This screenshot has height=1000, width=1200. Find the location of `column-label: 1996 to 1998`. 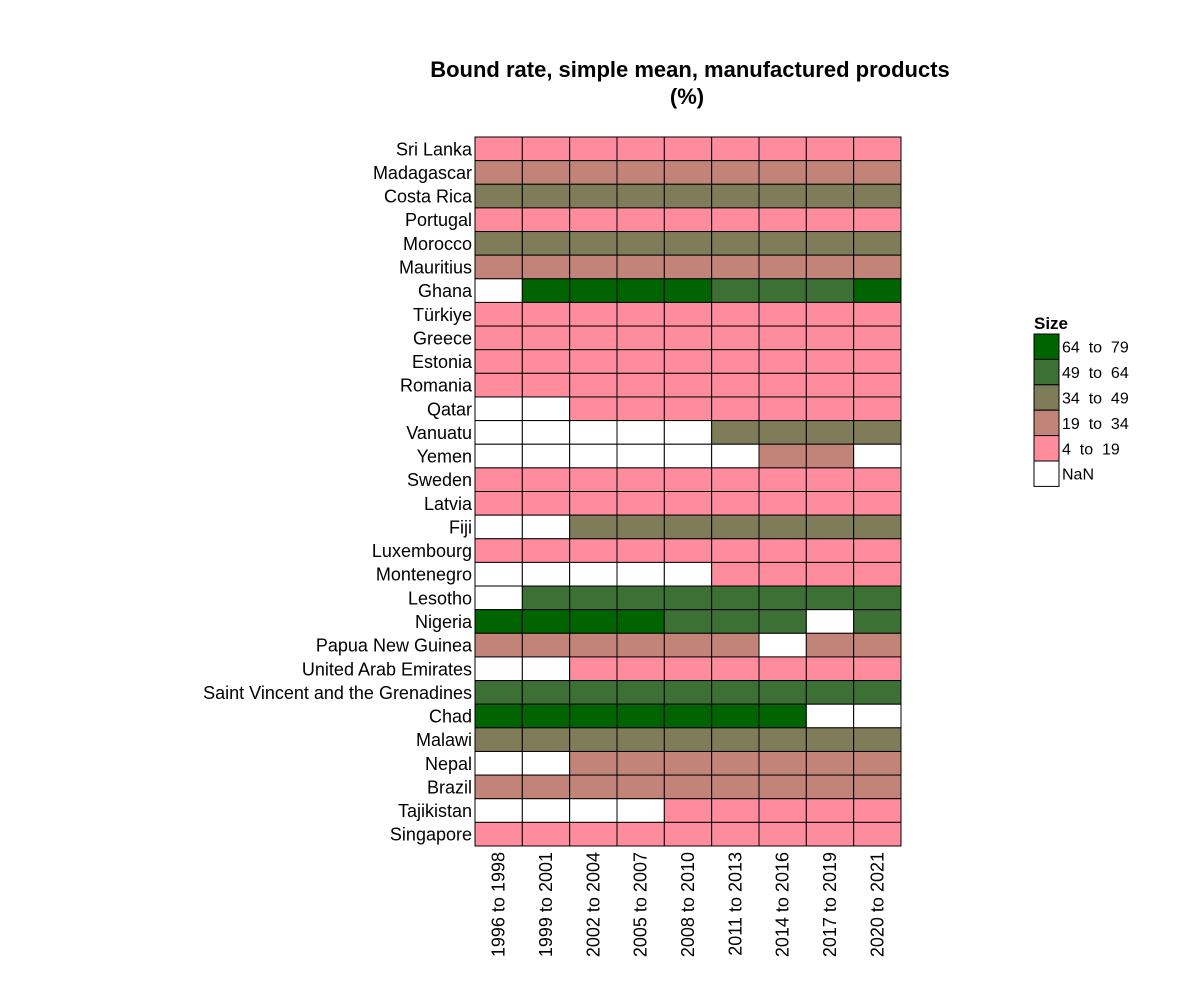

column-label: 1996 to 1998 is located at coordinates (499, 904).